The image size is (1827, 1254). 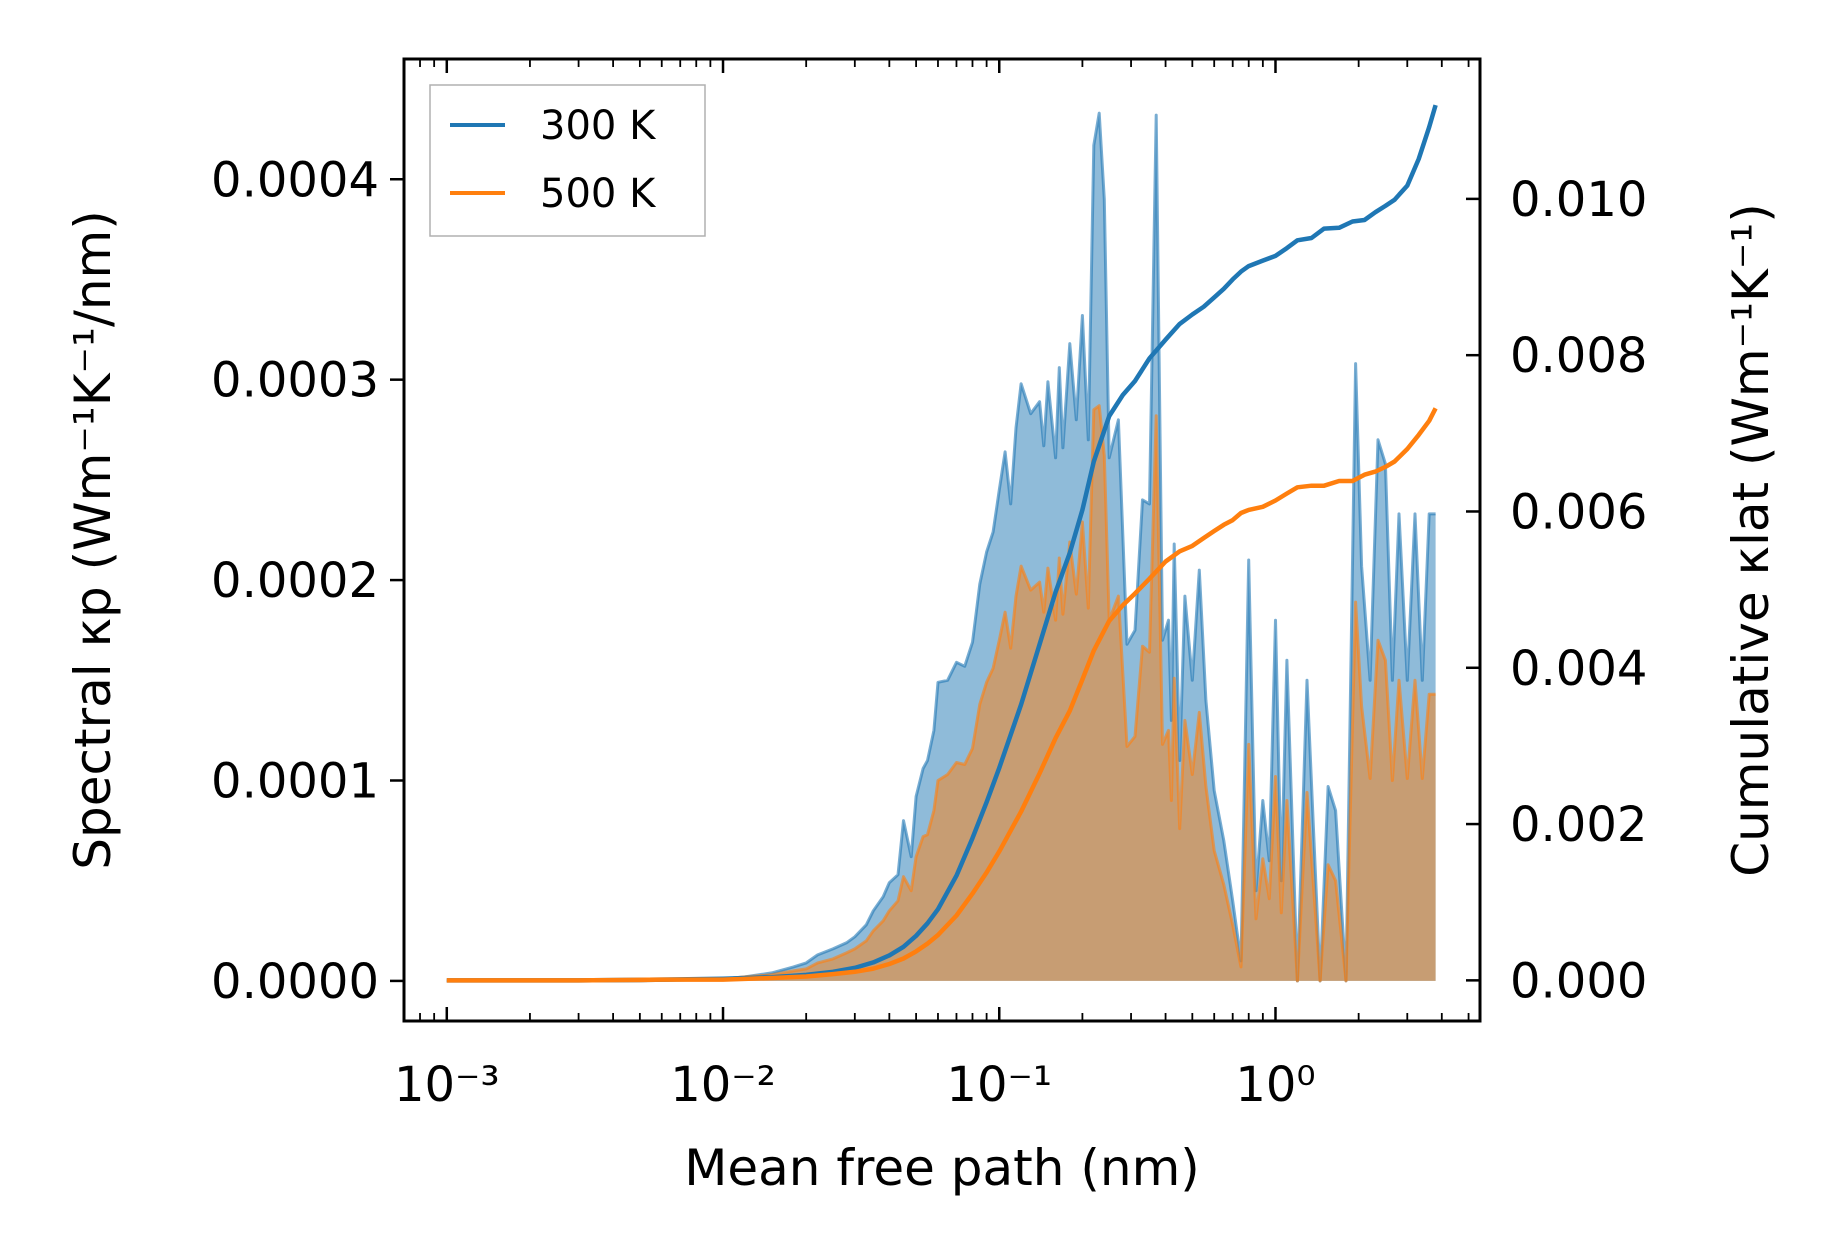 I want to click on legend-label-500k: 500 K, so click(x=598, y=194).